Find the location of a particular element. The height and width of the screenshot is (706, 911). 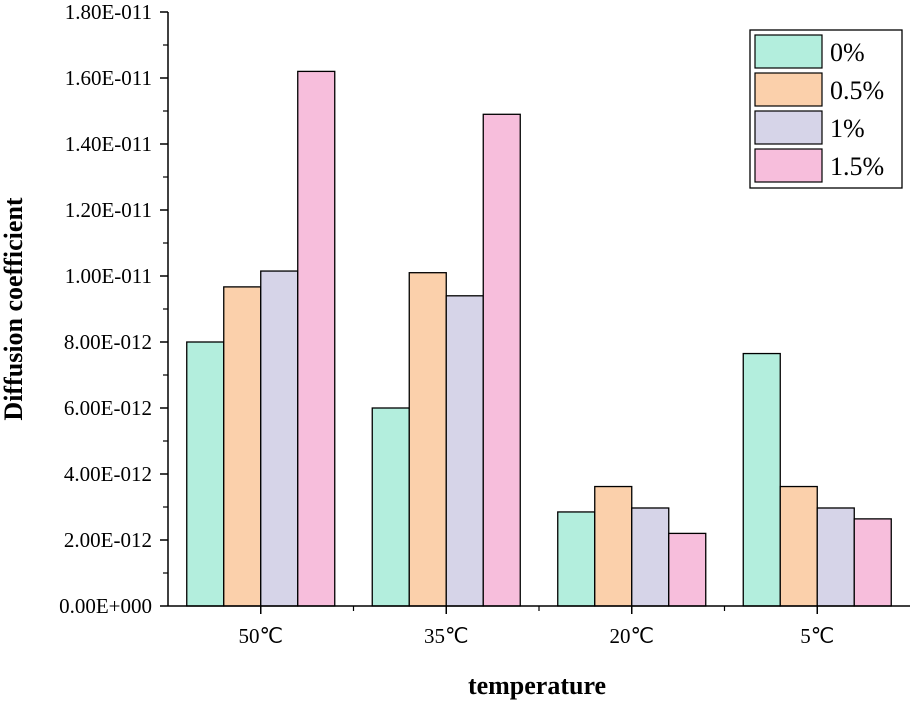

y-axis-title: Diffusion coefficient is located at coordinates (14, 308).